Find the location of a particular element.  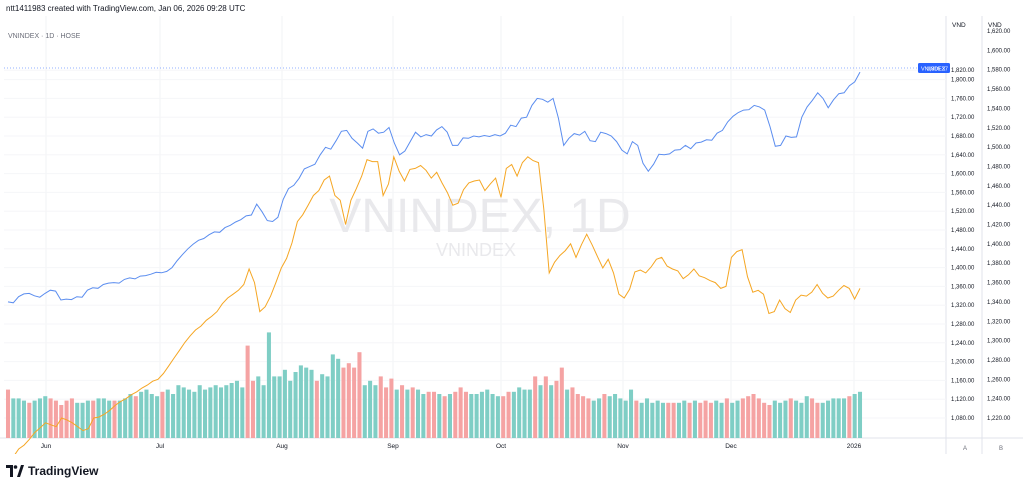

axis1-tick-label: 1,360.00 is located at coordinates (963, 287).